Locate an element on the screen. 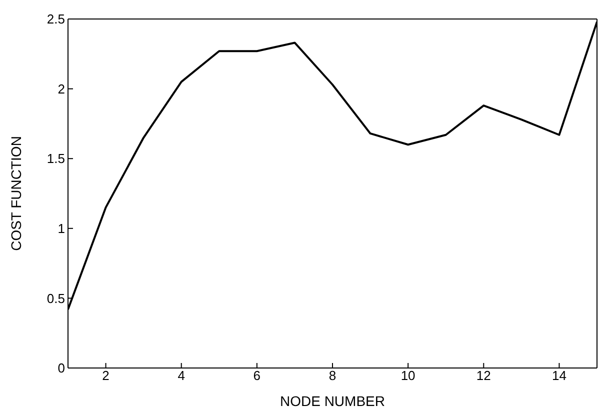 This screenshot has width=603, height=414. x-tick-label: 14 is located at coordinates (559, 376).